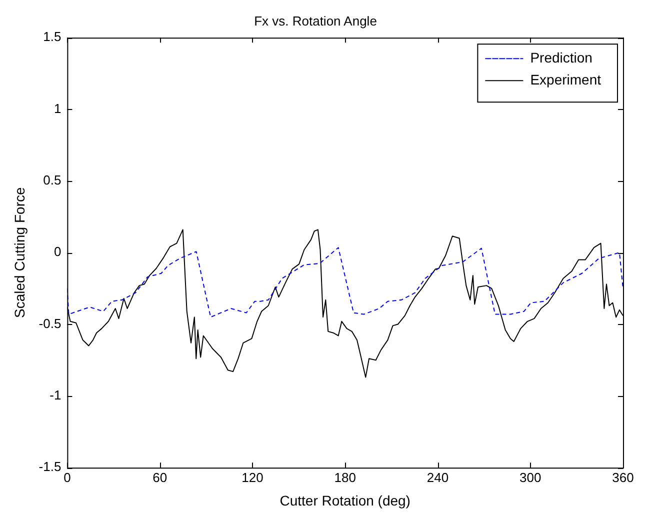  Describe the element at coordinates (50, 323) in the screenshot. I see `y-tick-label: -0.5` at that location.